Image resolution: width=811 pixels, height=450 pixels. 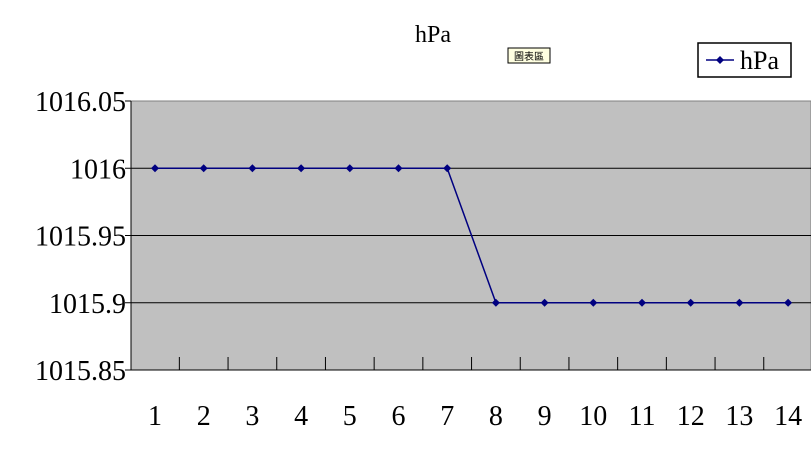 I want to click on x-tick-label-3: 3, so click(x=252, y=416).